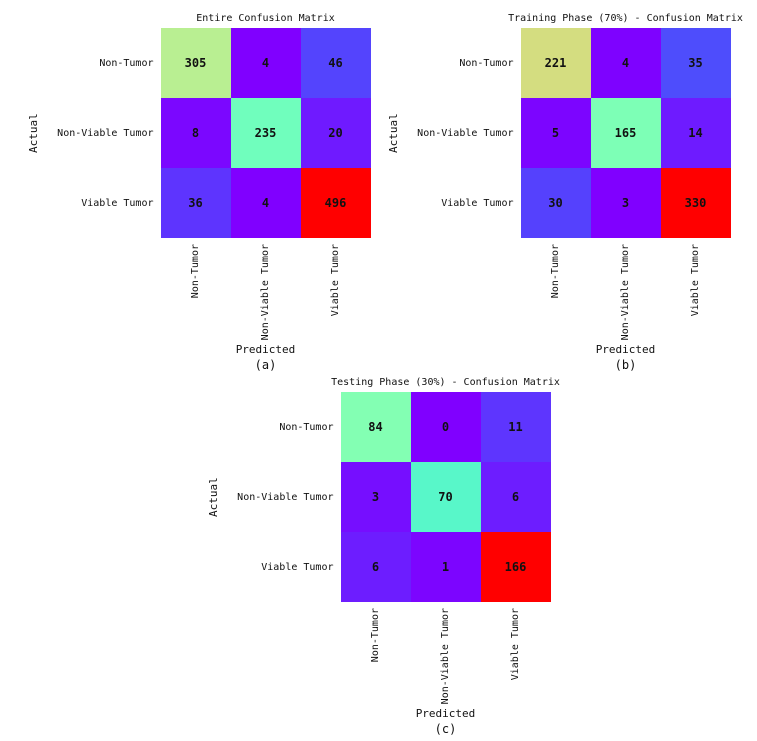  I want to click on matrix-cell: 8, so click(195, 133).